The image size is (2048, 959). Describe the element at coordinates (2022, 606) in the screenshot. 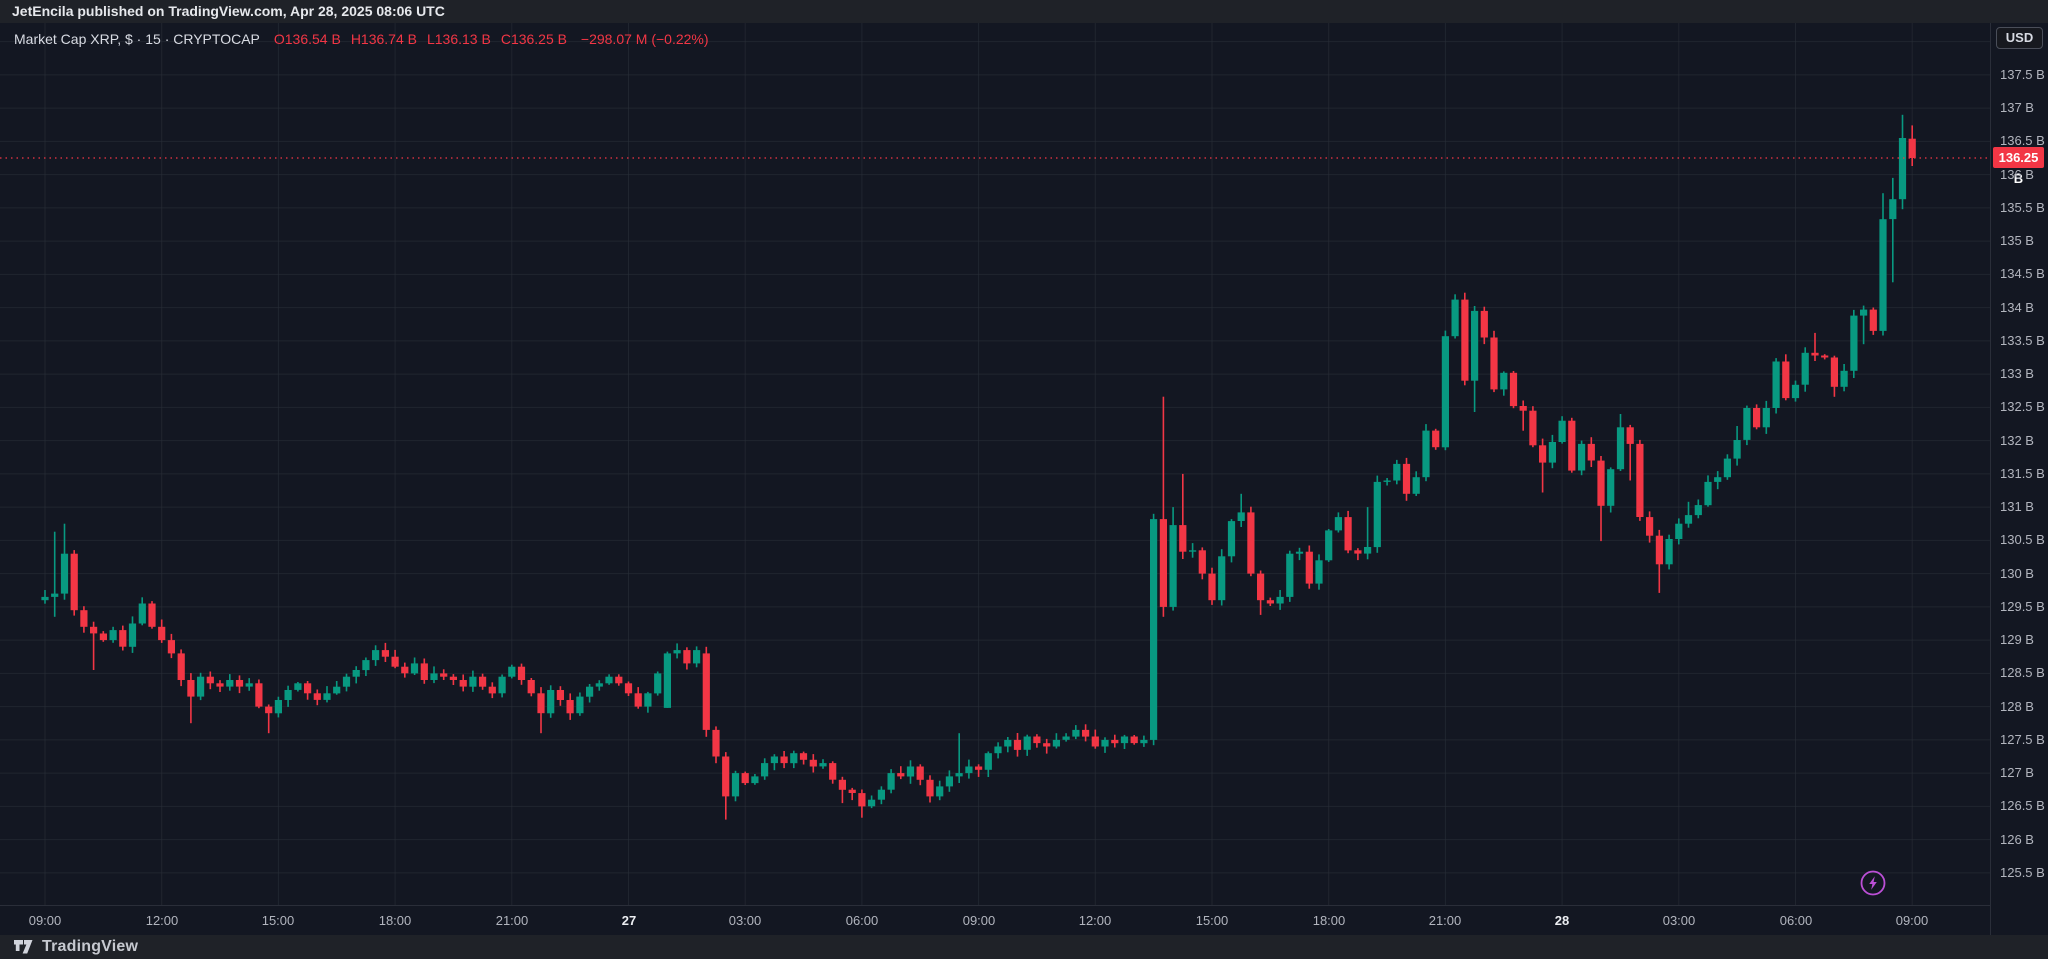

I see `price-tick-label: 129.5 B` at that location.